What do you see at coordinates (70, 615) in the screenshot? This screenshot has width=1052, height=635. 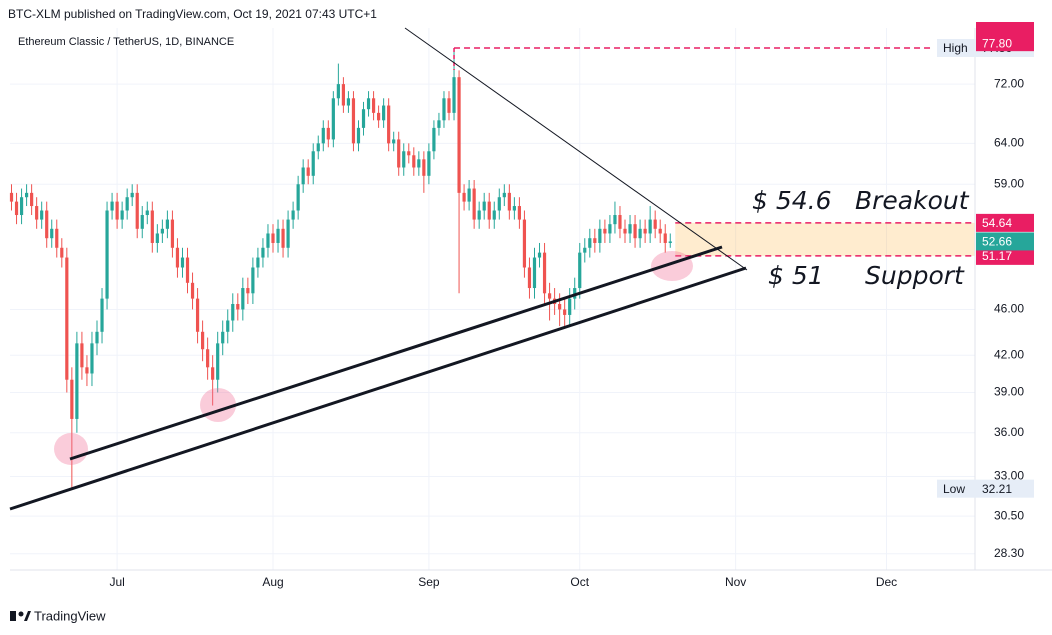 I see `brand-name: TradingView` at bounding box center [70, 615].